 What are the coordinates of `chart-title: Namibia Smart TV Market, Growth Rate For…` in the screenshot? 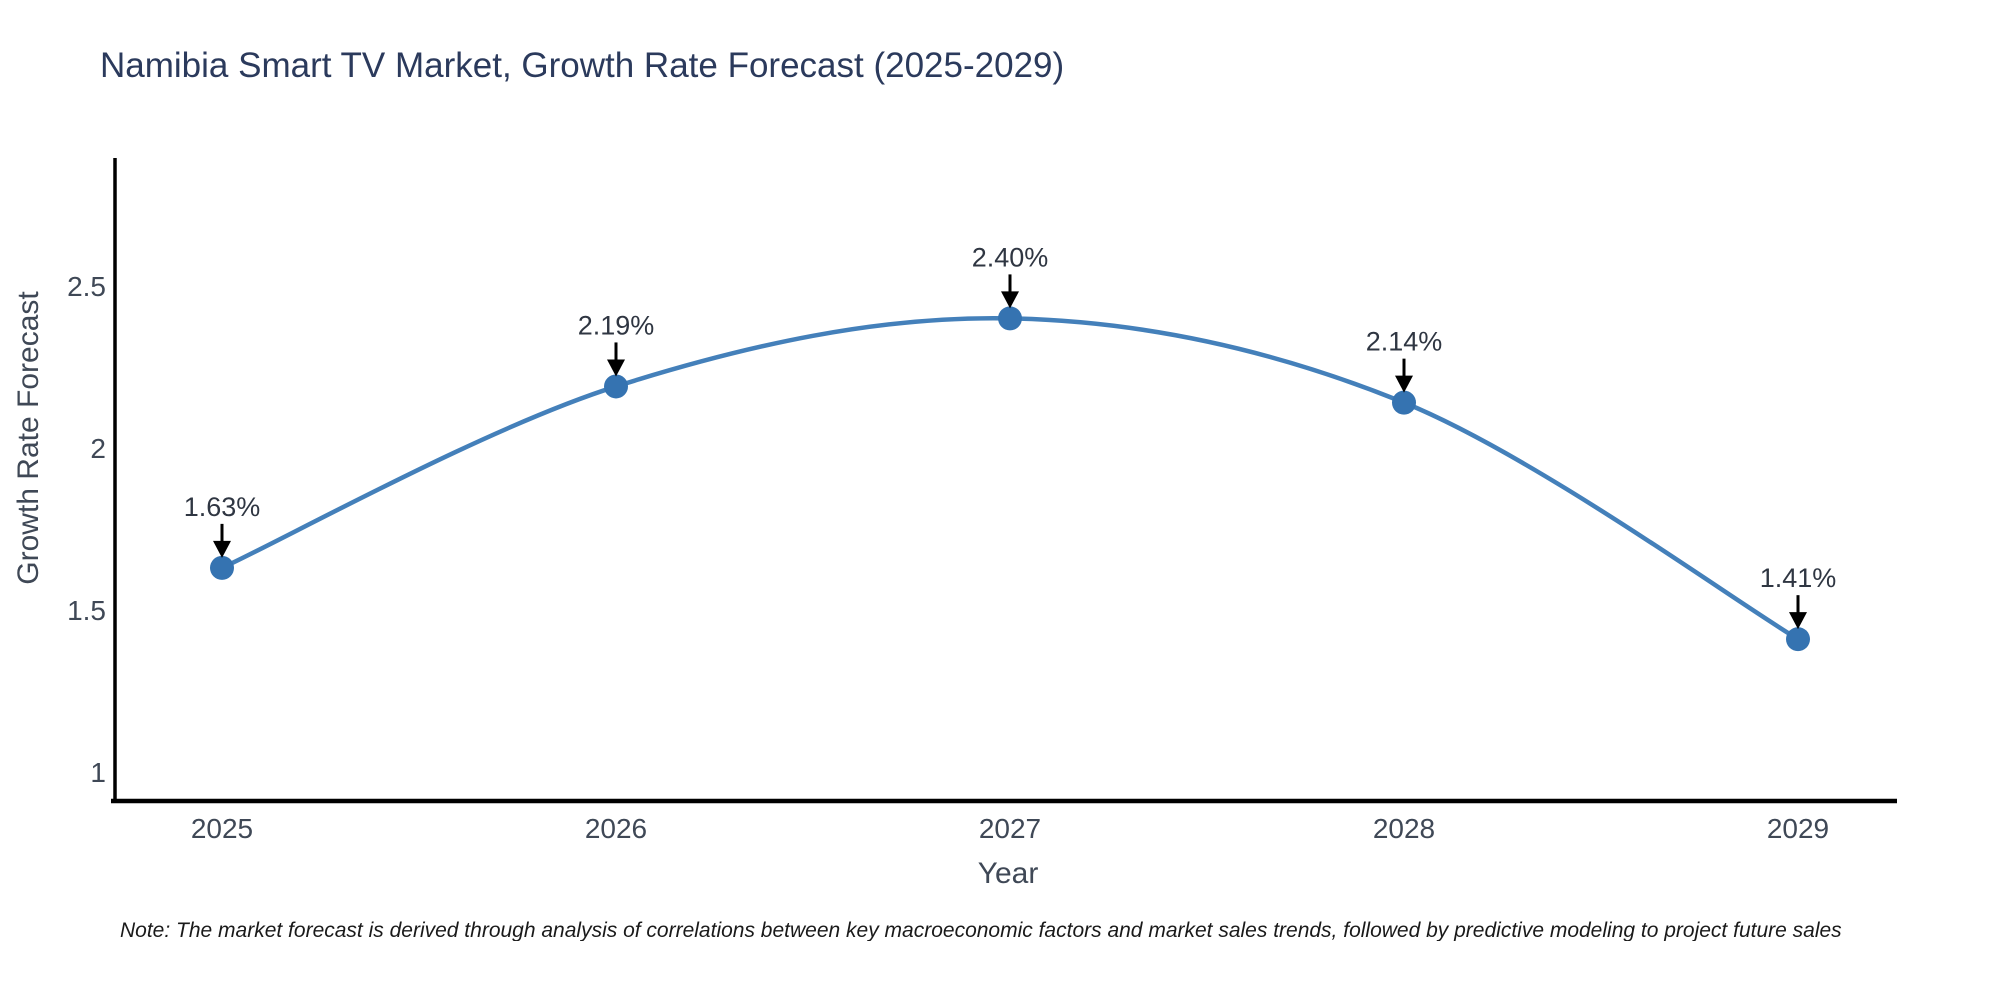 It's located at (582, 65).